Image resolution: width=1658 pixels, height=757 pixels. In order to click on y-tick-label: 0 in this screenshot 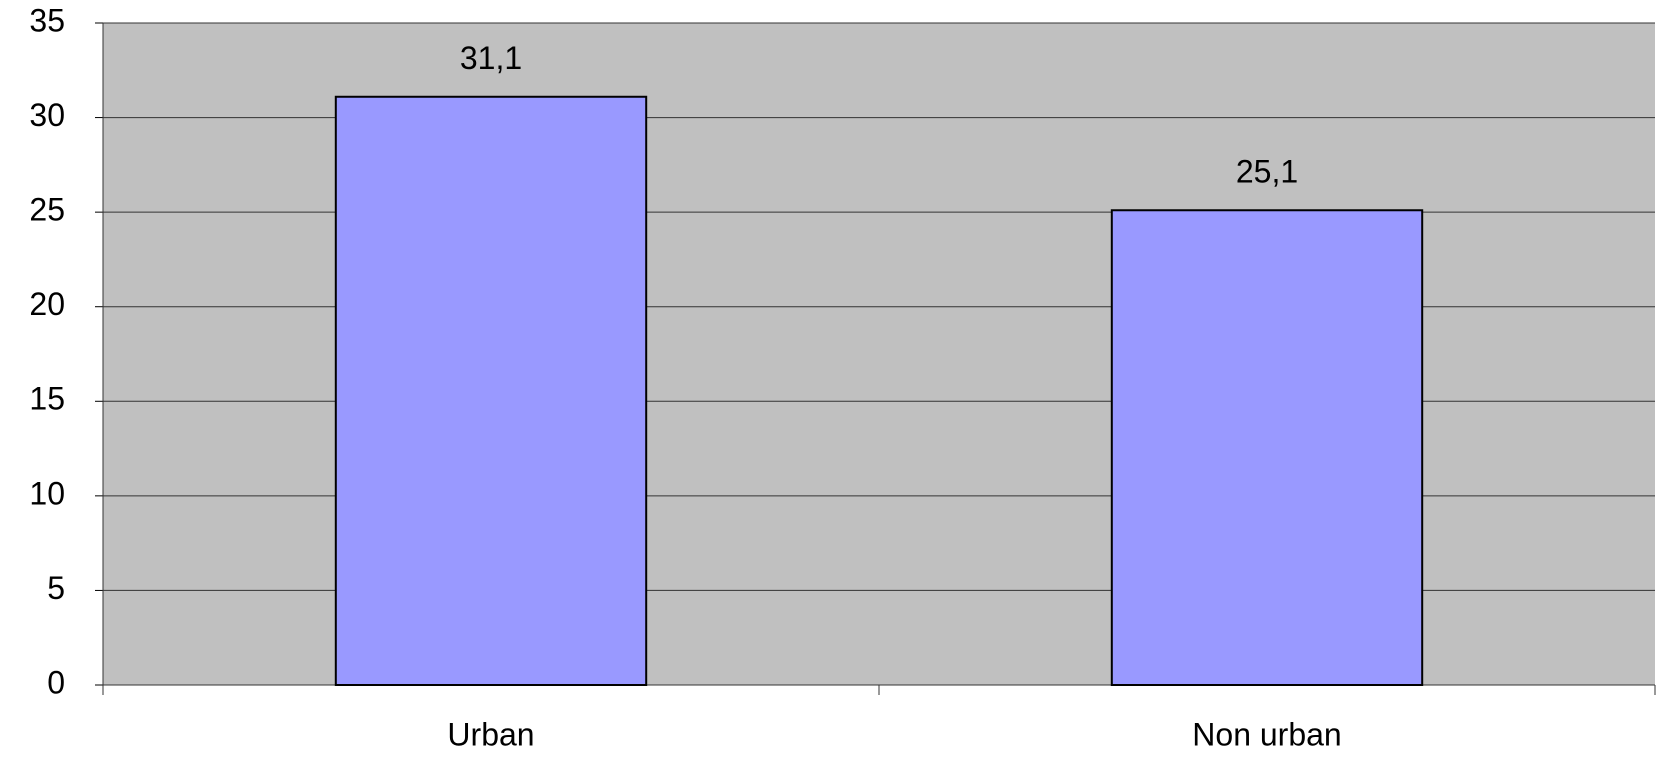, I will do `click(56, 682)`.